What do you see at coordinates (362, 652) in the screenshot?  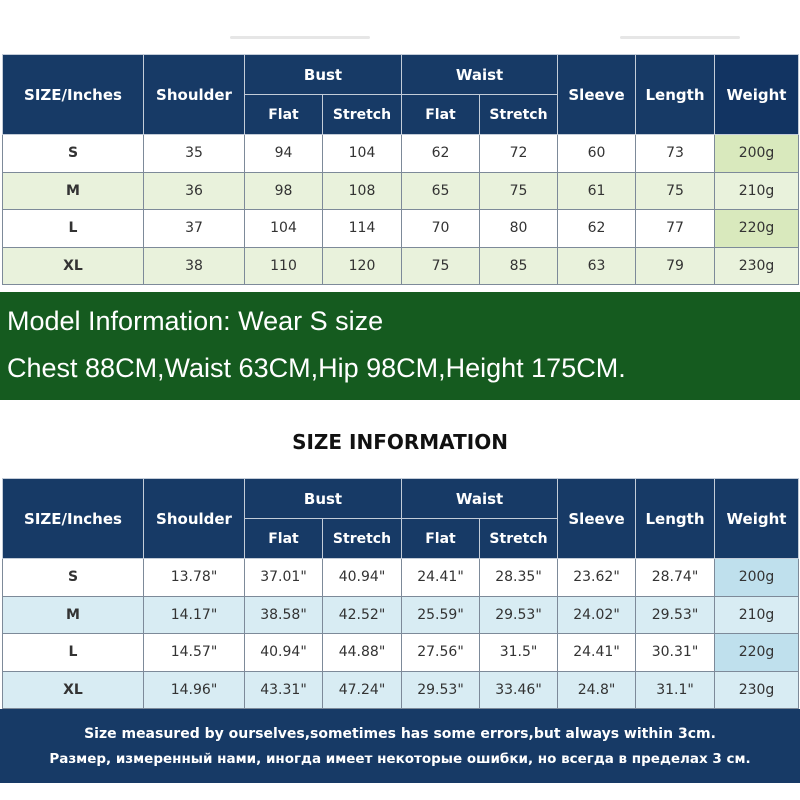 I see `bust-stretch-cell: 44.88"` at bounding box center [362, 652].